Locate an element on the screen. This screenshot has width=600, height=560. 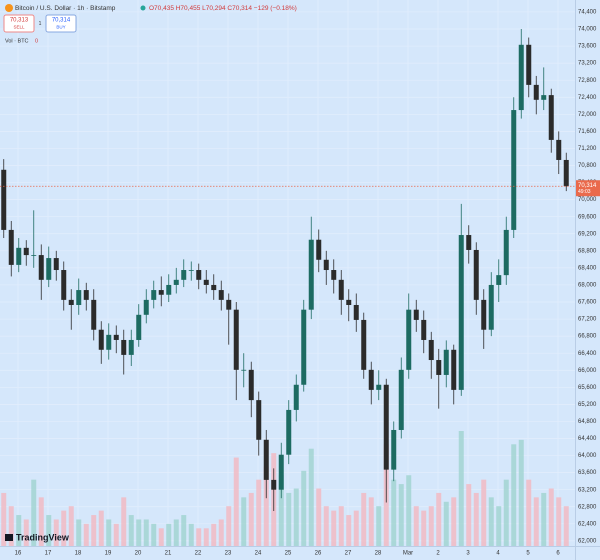
buy-price: 70,314 is located at coordinates (61, 21).